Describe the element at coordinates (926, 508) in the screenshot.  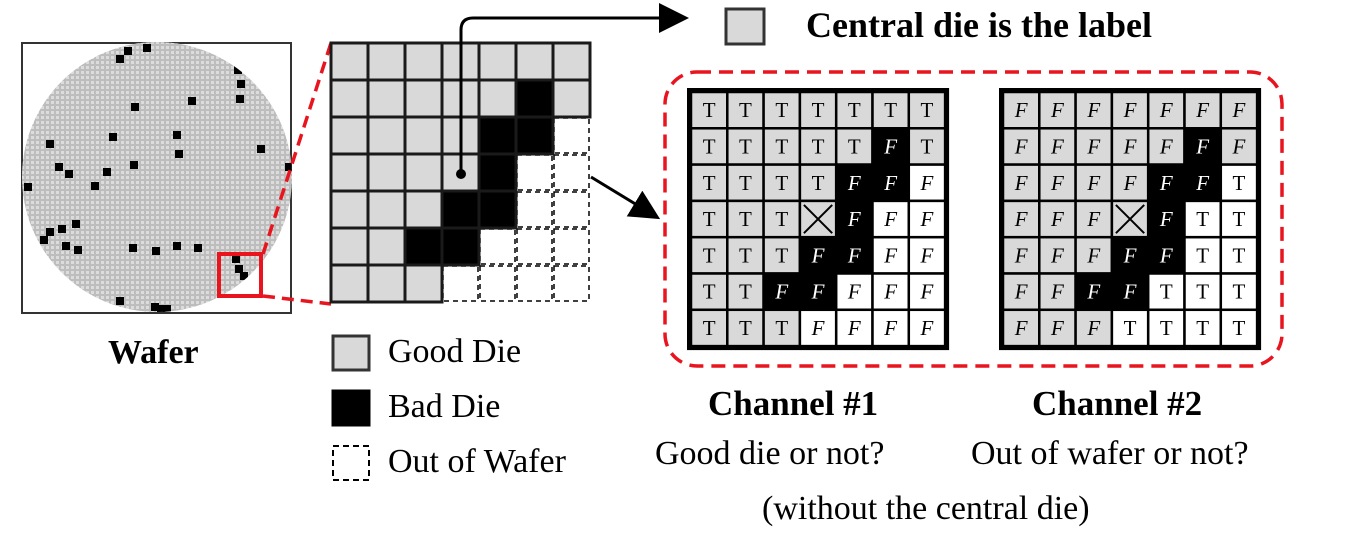
I see `channel-note: (without the central die)` at that location.